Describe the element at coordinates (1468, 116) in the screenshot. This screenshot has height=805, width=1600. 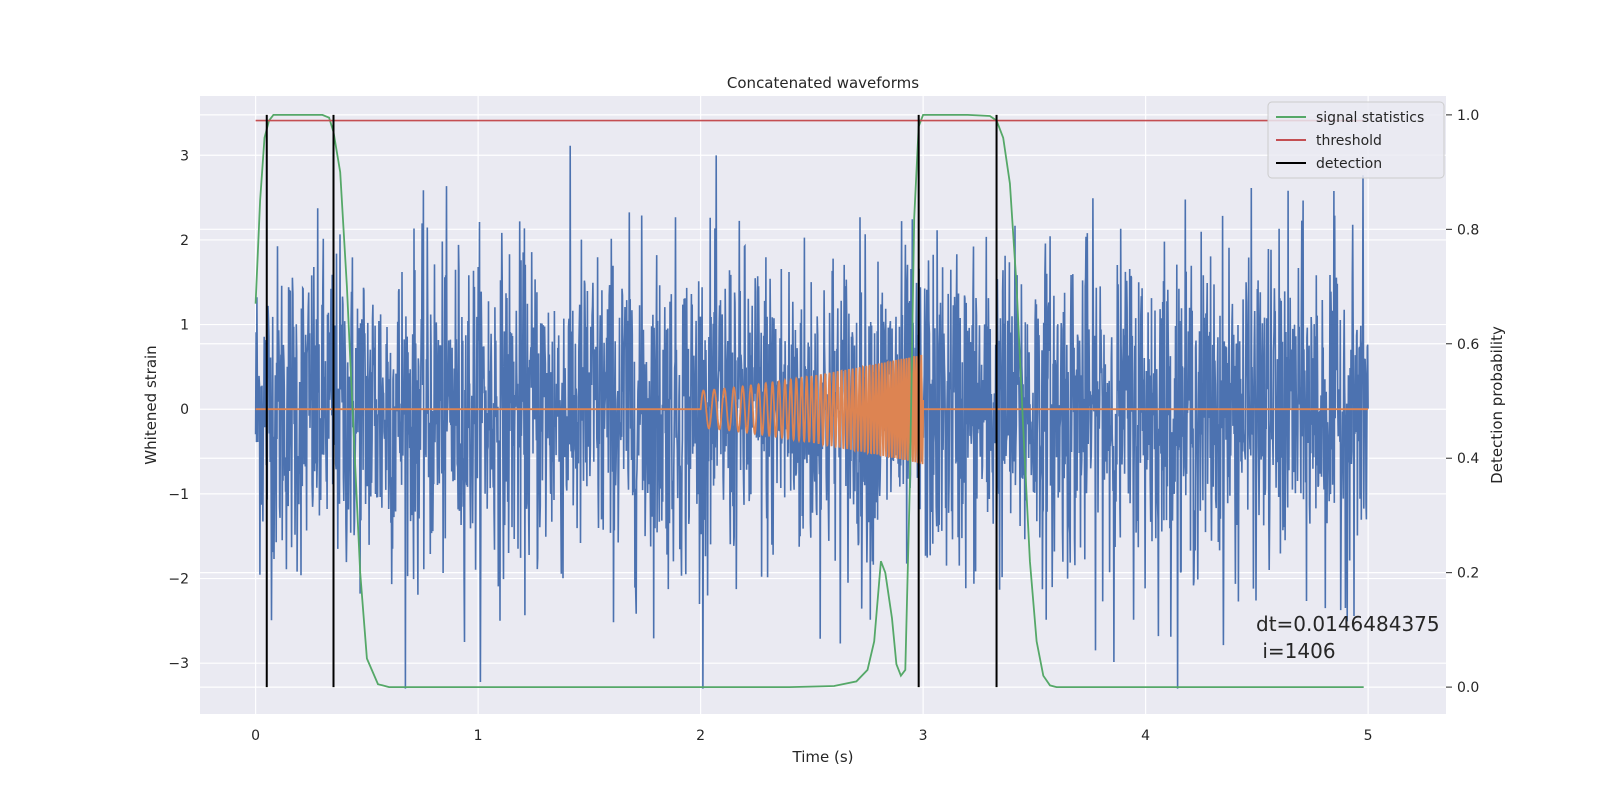
I see `y2-tick-label: 1.0` at that location.